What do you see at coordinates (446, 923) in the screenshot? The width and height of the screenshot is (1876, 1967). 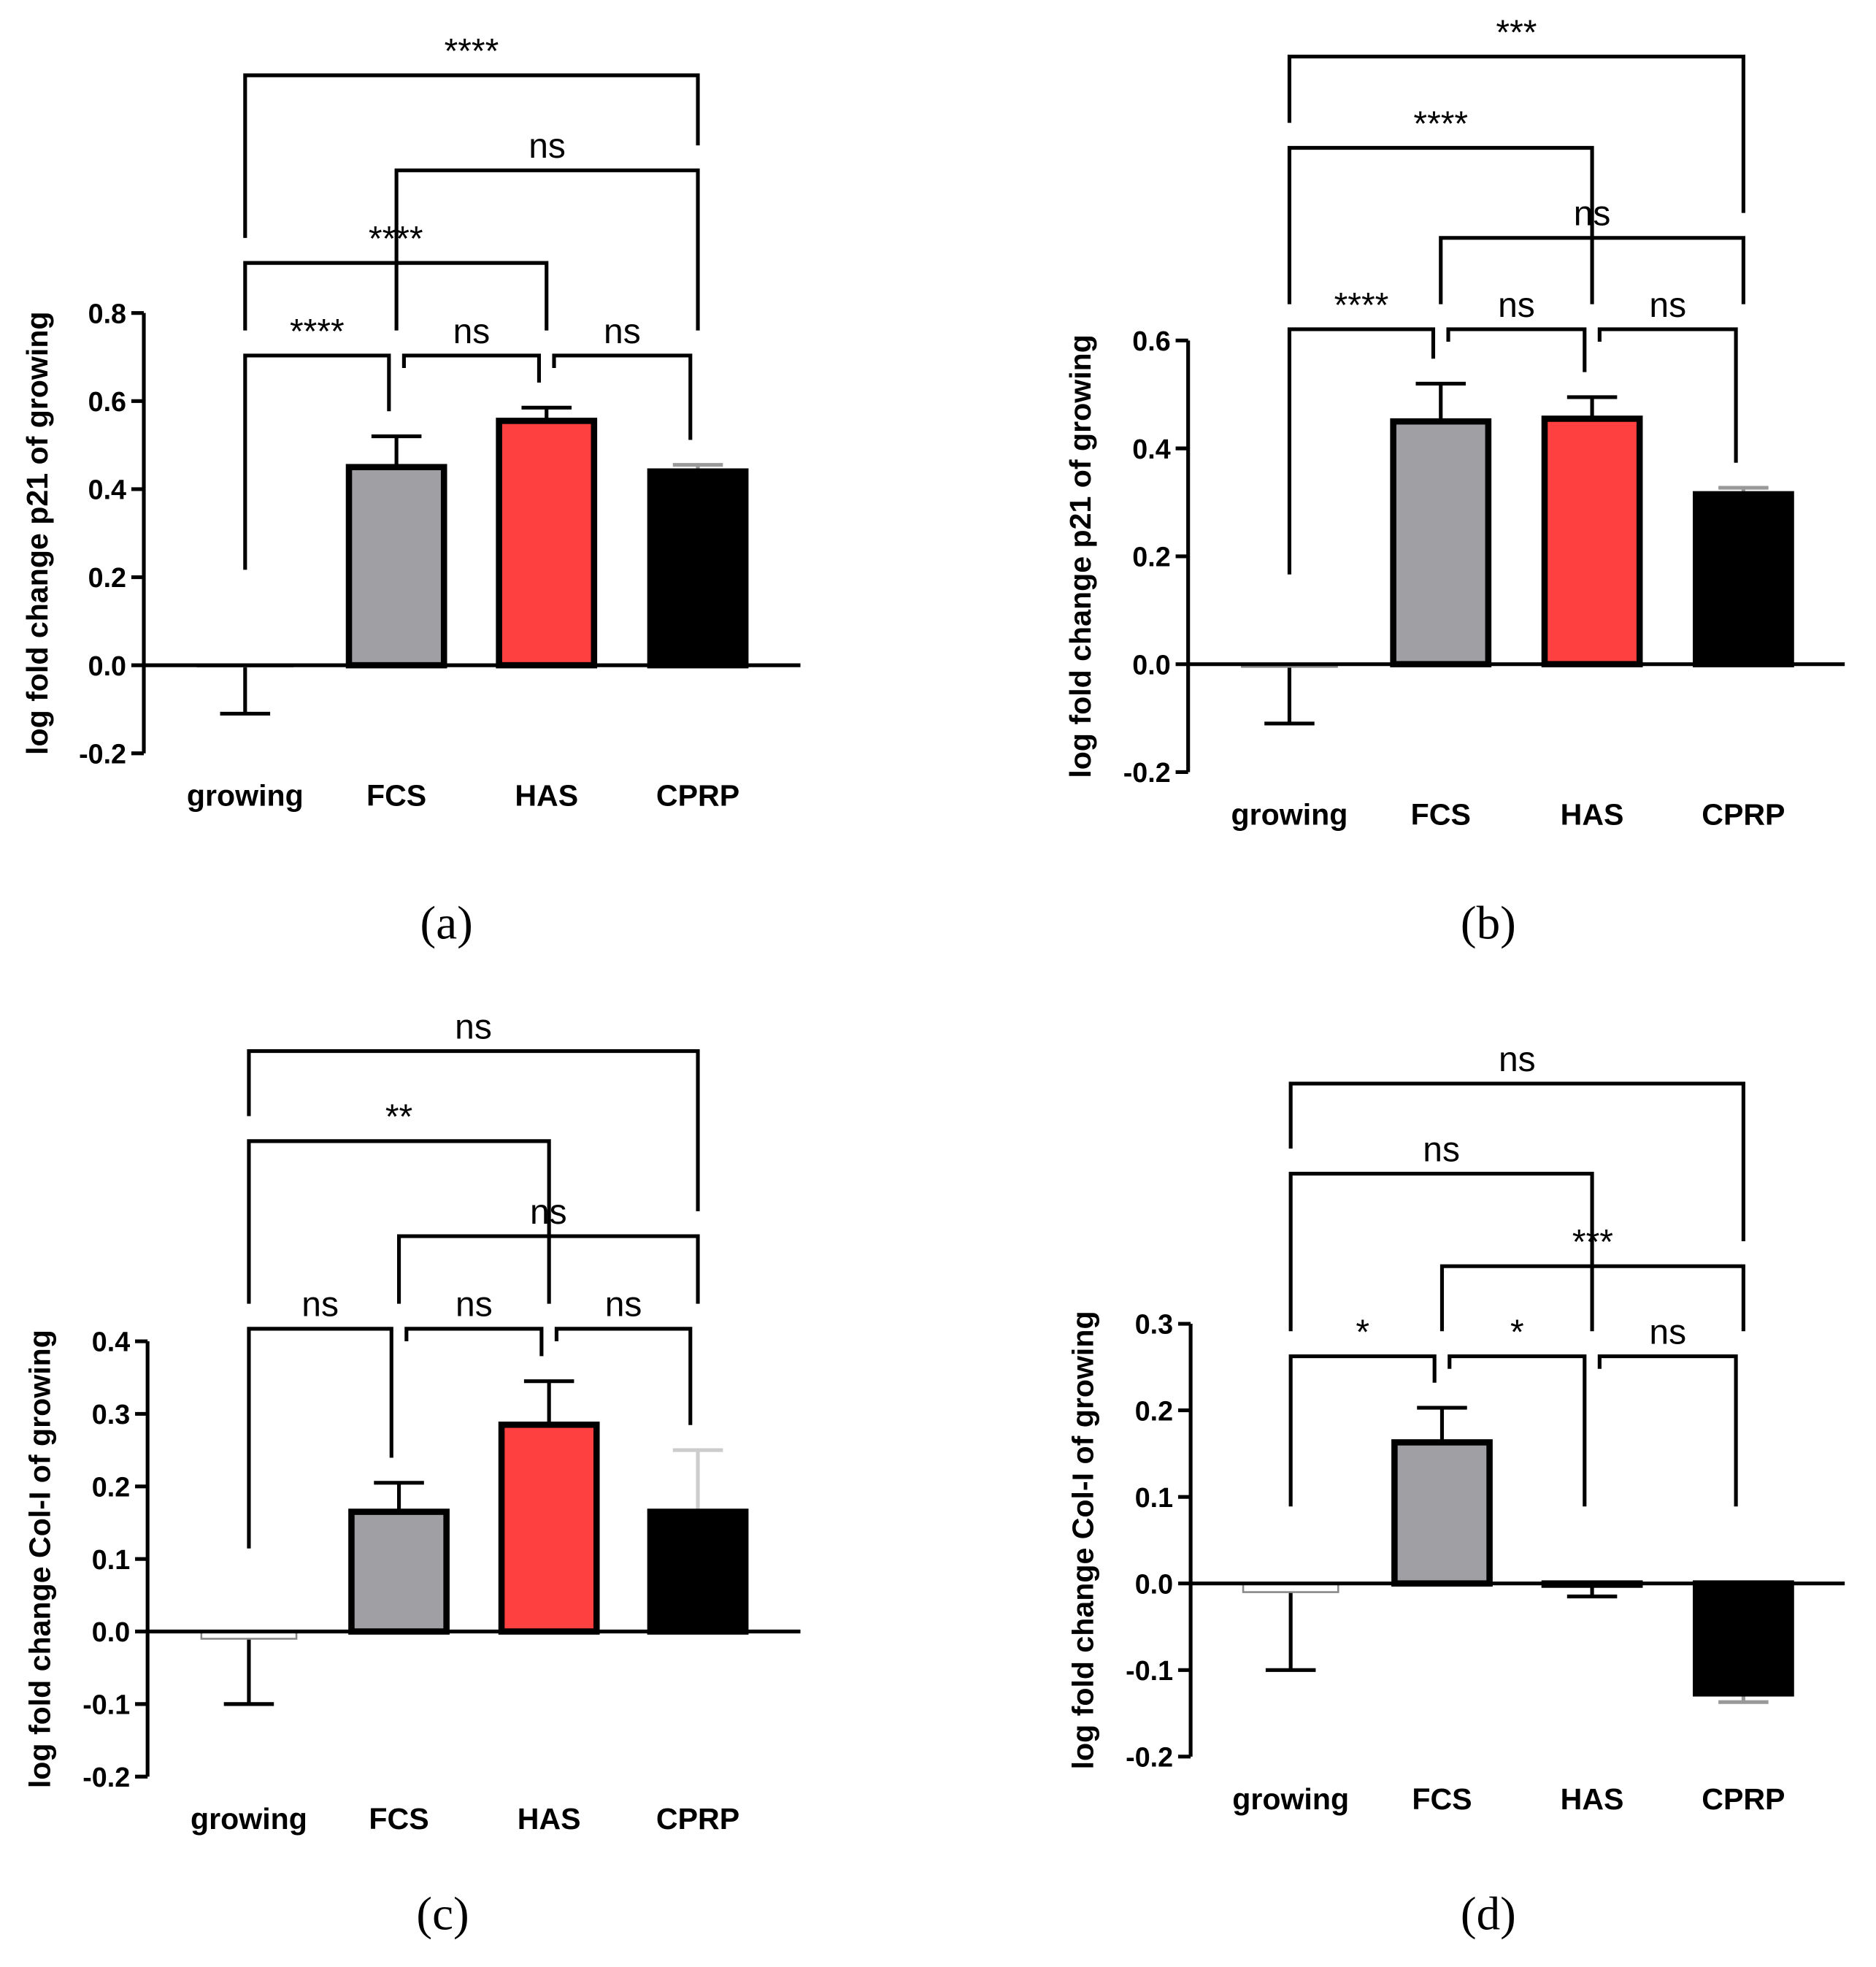 I see `panel-label: (a)` at bounding box center [446, 923].